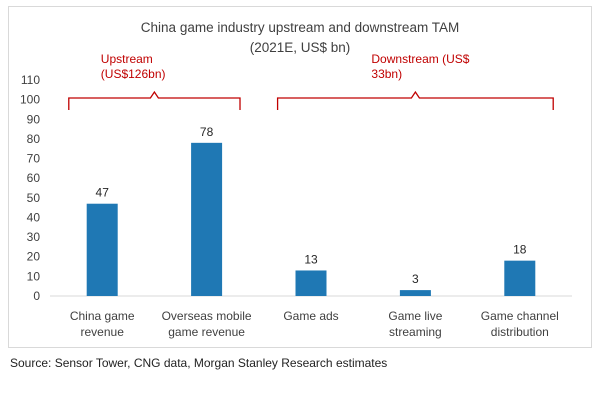 The width and height of the screenshot is (600, 400). What do you see at coordinates (30, 80) in the screenshot?
I see `y-tick-label: 110` at bounding box center [30, 80].